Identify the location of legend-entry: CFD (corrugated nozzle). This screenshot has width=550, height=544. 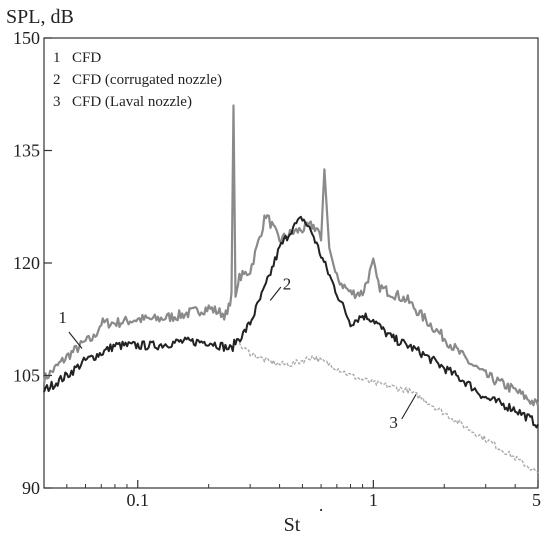
(147, 80).